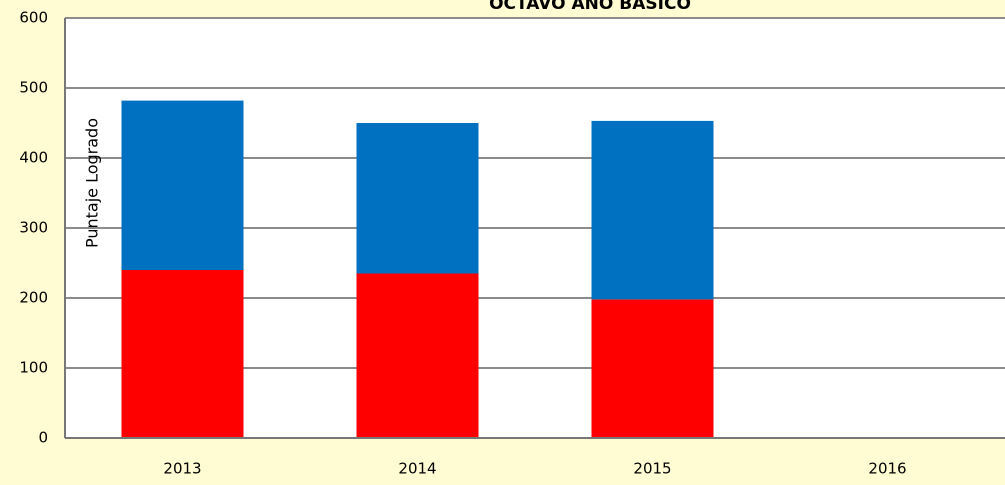 Image resolution: width=1005 pixels, height=485 pixels. I want to click on y-tick-label: 200, so click(33, 298).